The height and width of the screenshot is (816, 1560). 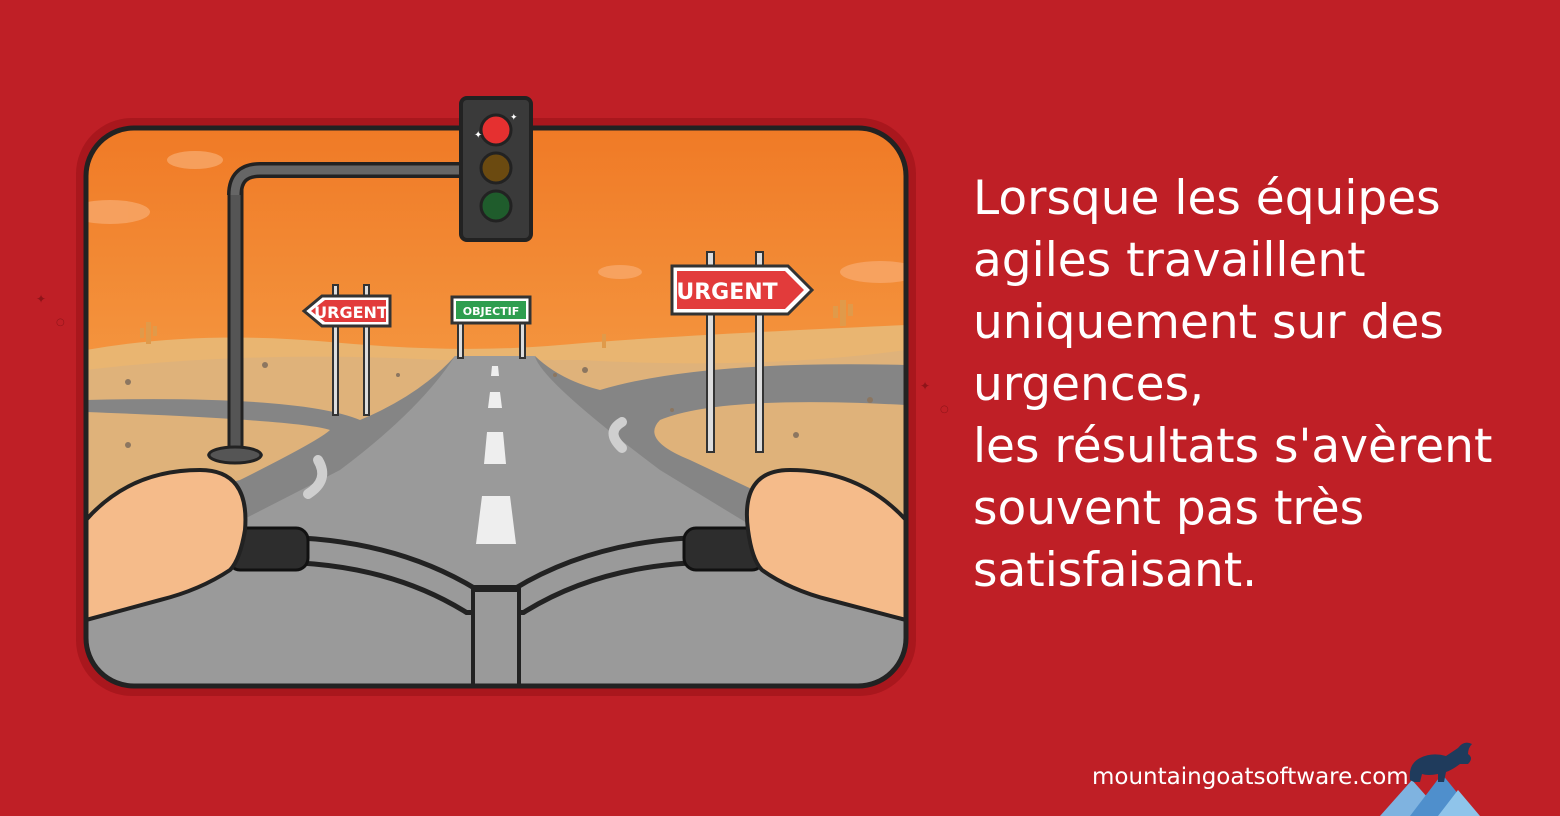 What do you see at coordinates (496, 130) in the screenshot?
I see `red-light-icon` at bounding box center [496, 130].